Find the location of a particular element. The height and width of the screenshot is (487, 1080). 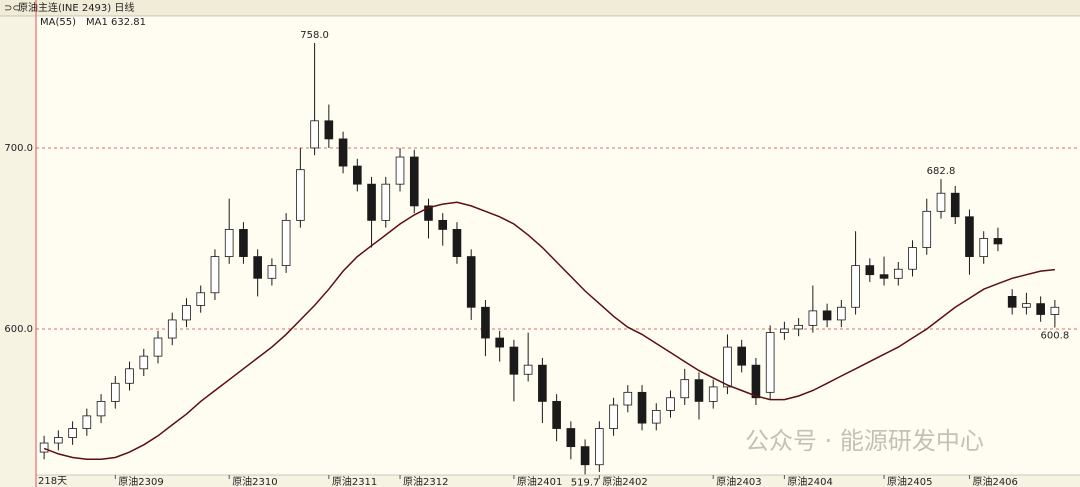

x-tick-label: 原油2312 is located at coordinates (425, 481).